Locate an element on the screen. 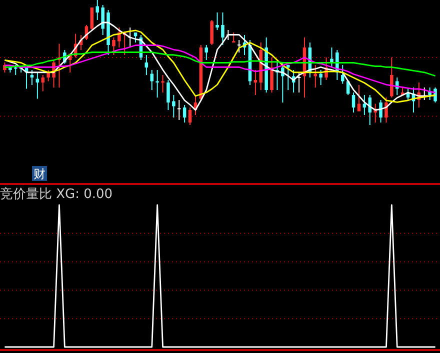 The height and width of the screenshot is (353, 440). text: 财 is located at coordinates (40, 174).